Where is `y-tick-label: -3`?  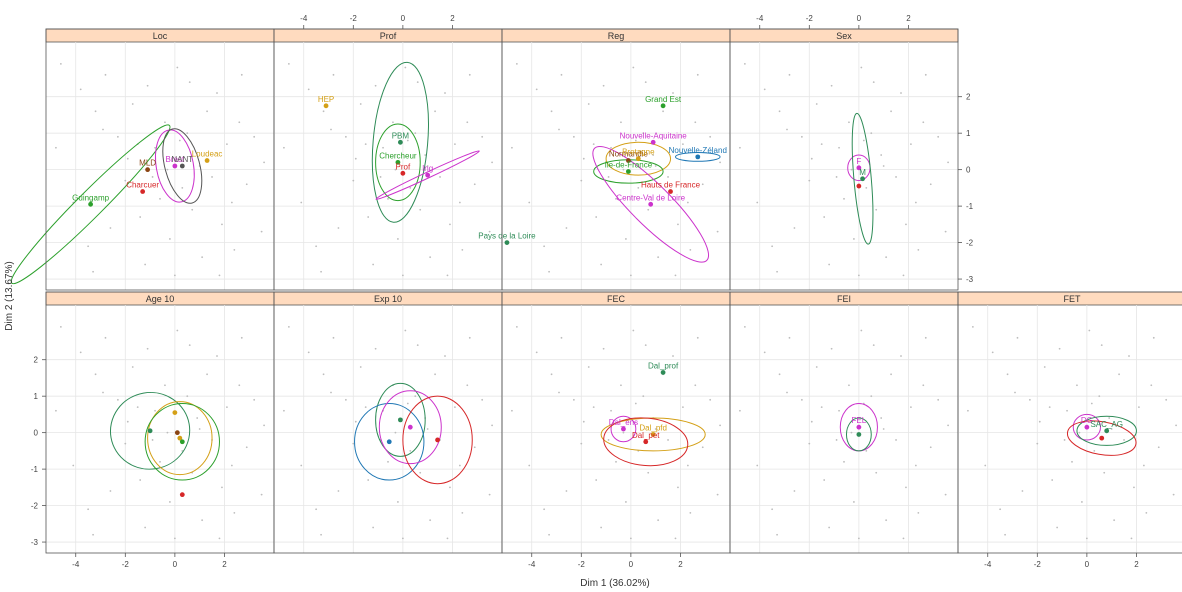 y-tick-label: -3 is located at coordinates (35, 542).